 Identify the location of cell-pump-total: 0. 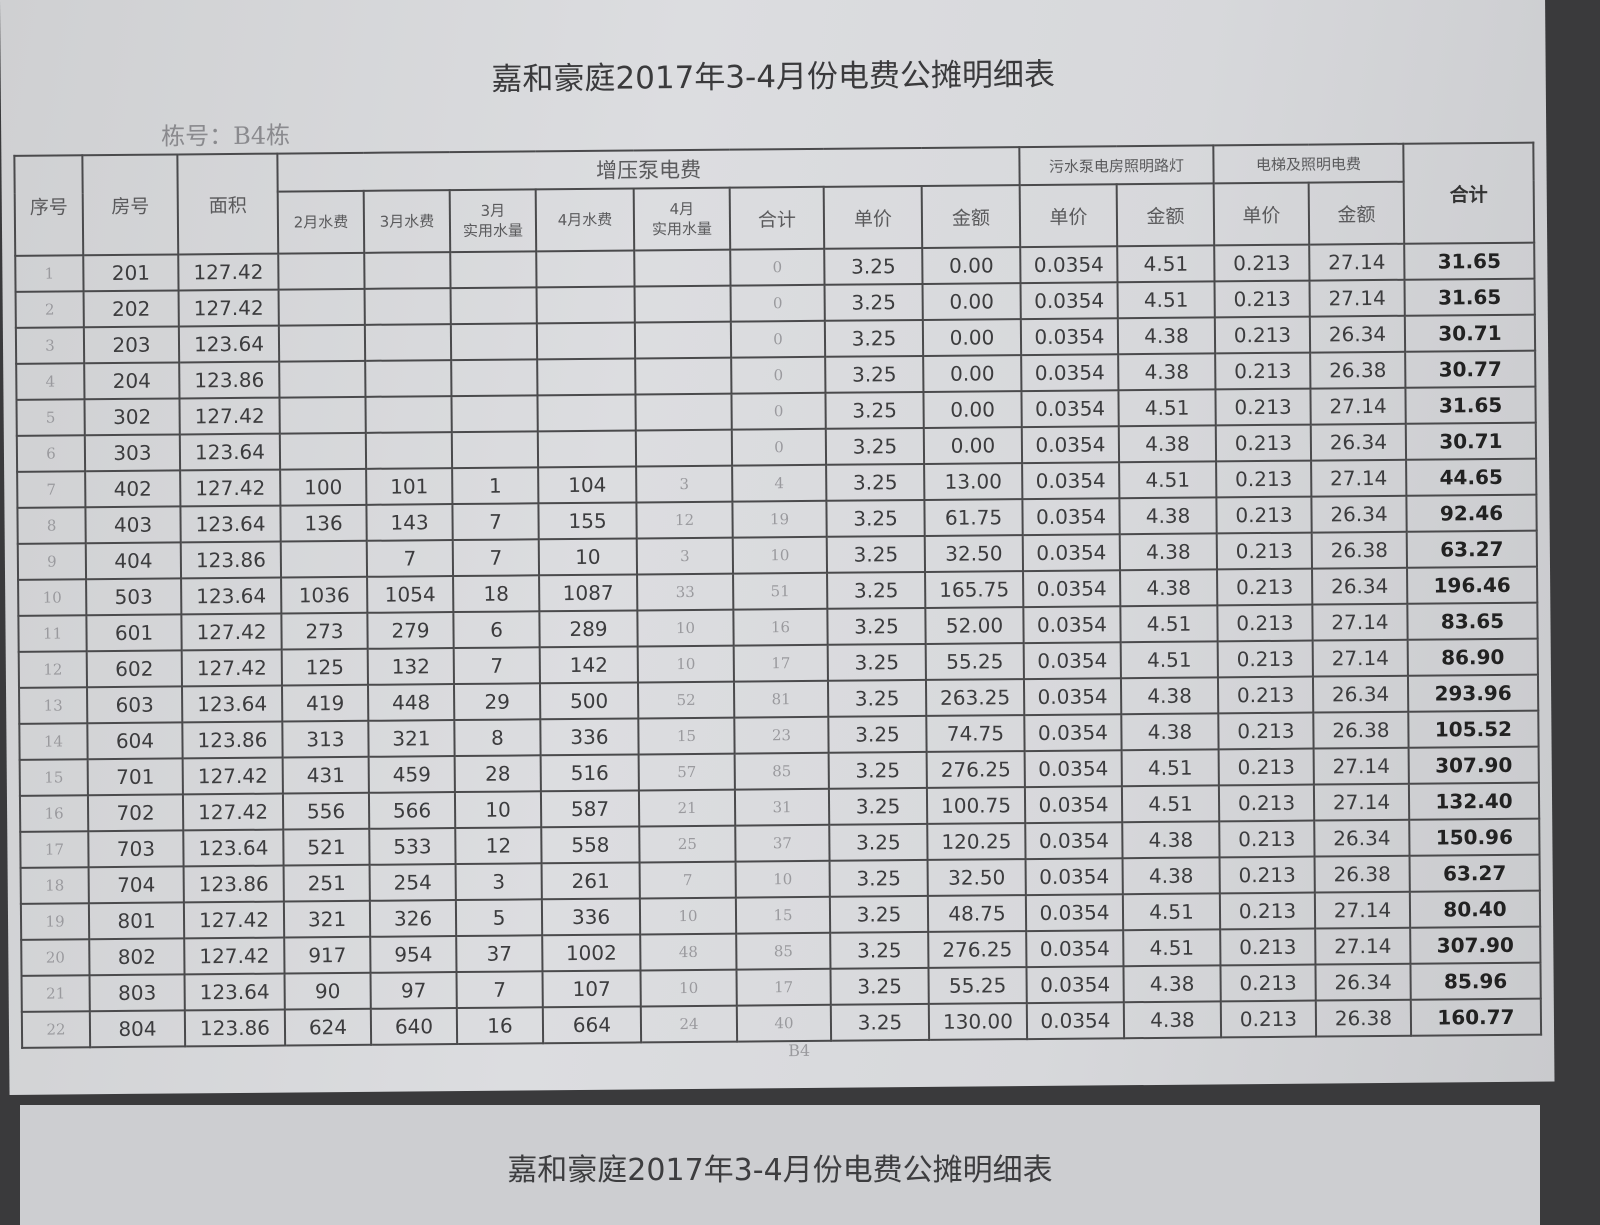
(778, 339).